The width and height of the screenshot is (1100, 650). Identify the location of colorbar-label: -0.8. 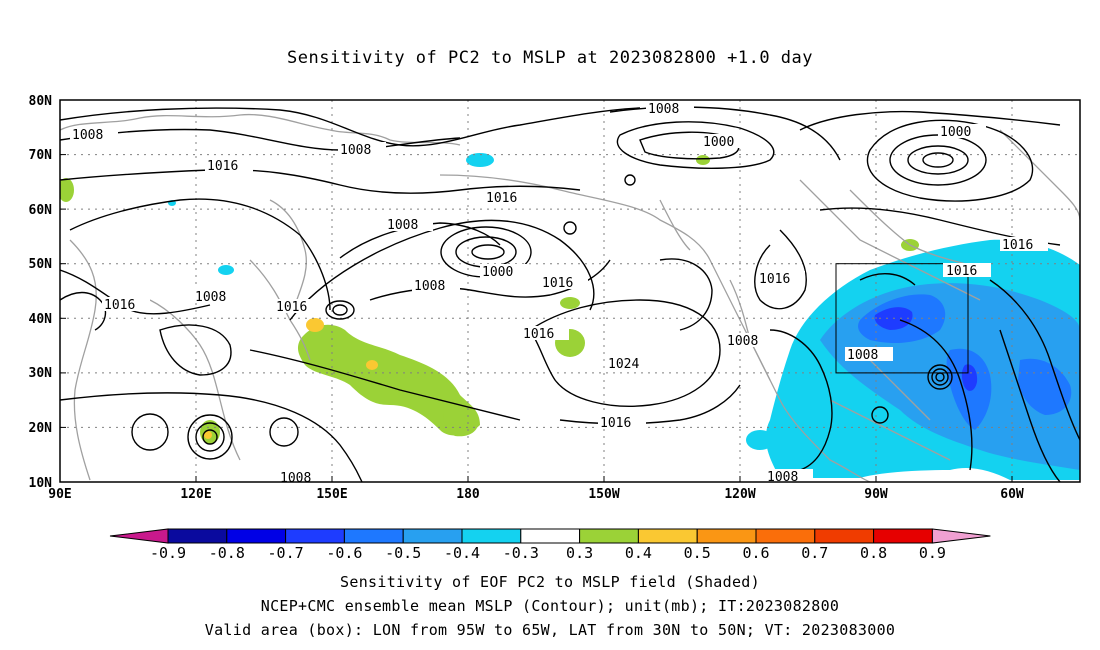
(227, 553).